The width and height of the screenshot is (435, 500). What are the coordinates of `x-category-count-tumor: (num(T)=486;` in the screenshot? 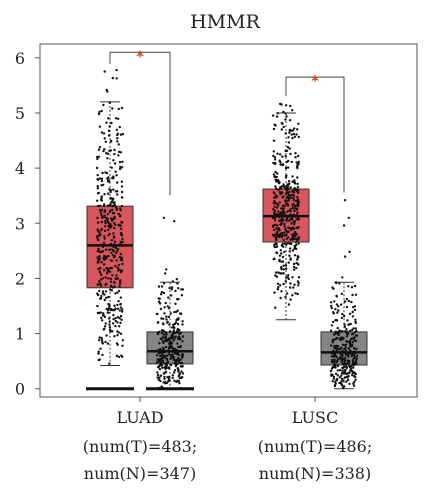 It's located at (315, 446).